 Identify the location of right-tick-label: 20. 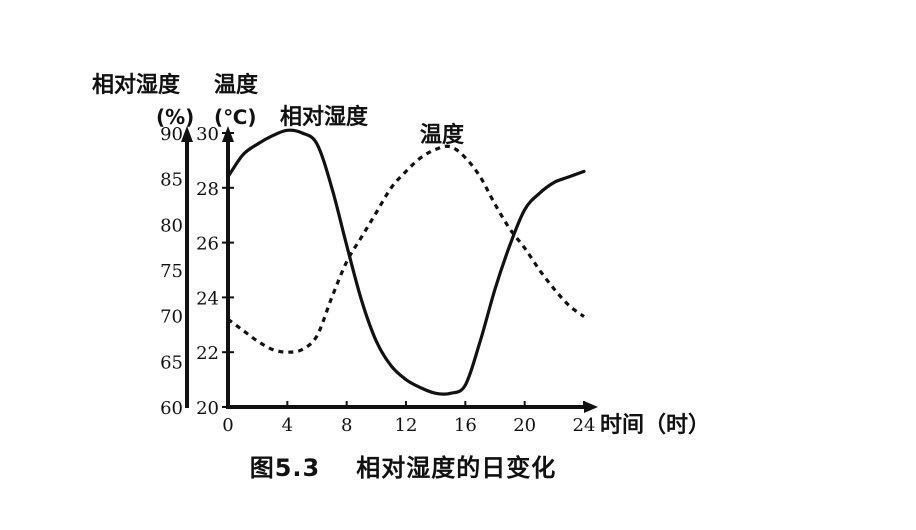
(207, 408).